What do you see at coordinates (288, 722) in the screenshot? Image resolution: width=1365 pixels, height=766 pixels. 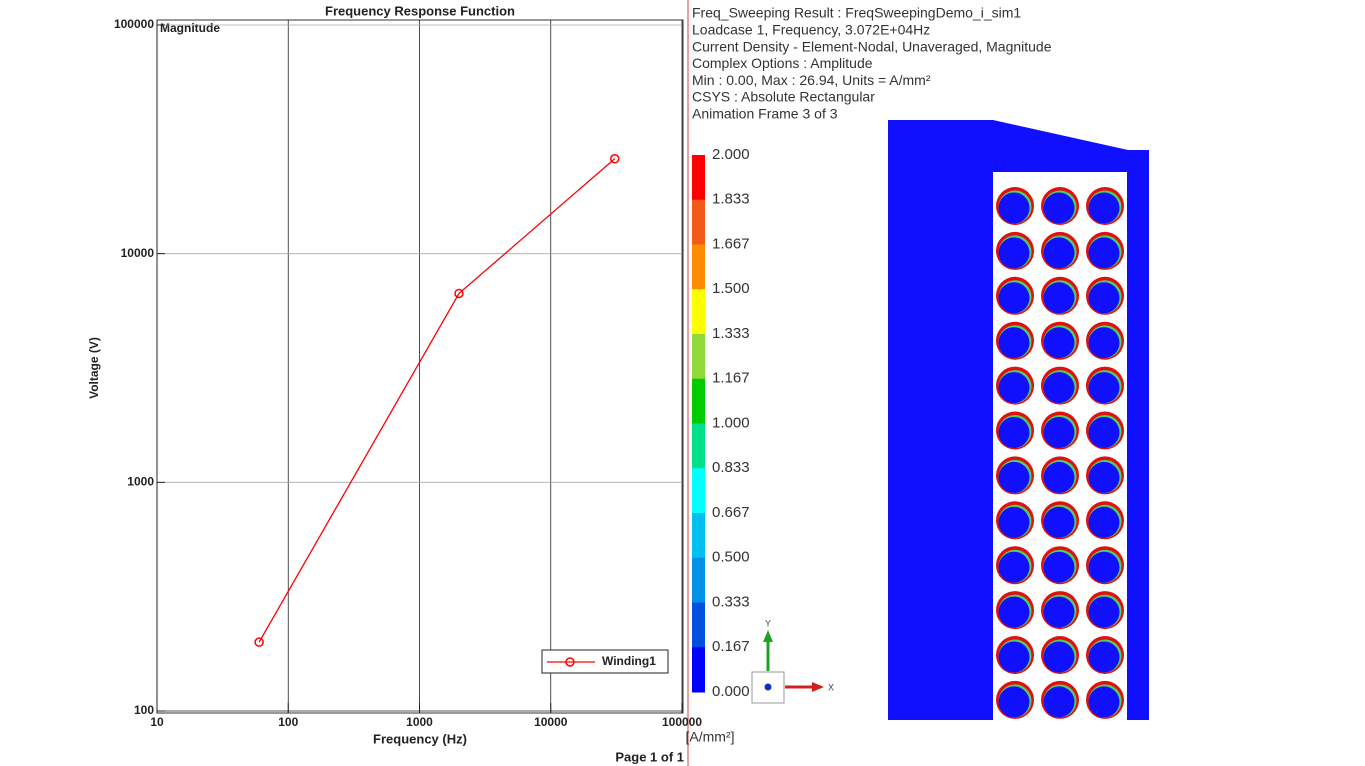 I see `x-tick-label: 100` at bounding box center [288, 722].